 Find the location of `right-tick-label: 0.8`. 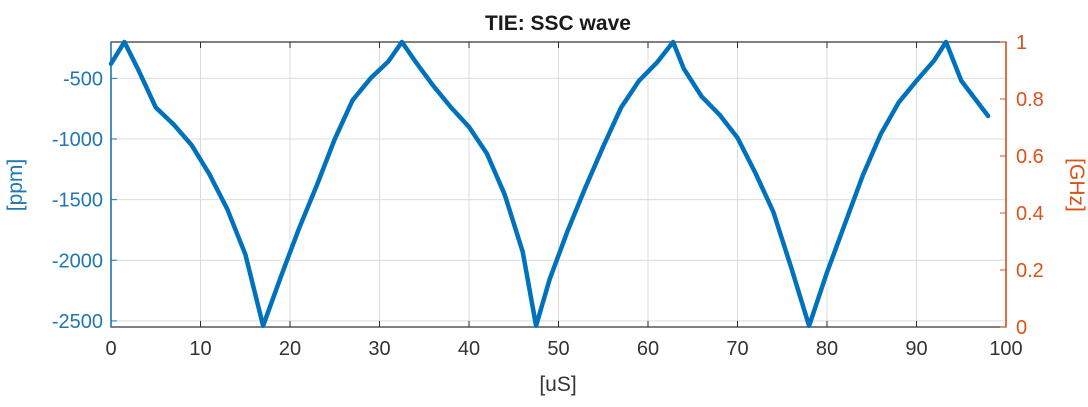

right-tick-label: 0.8 is located at coordinates (1030, 100).